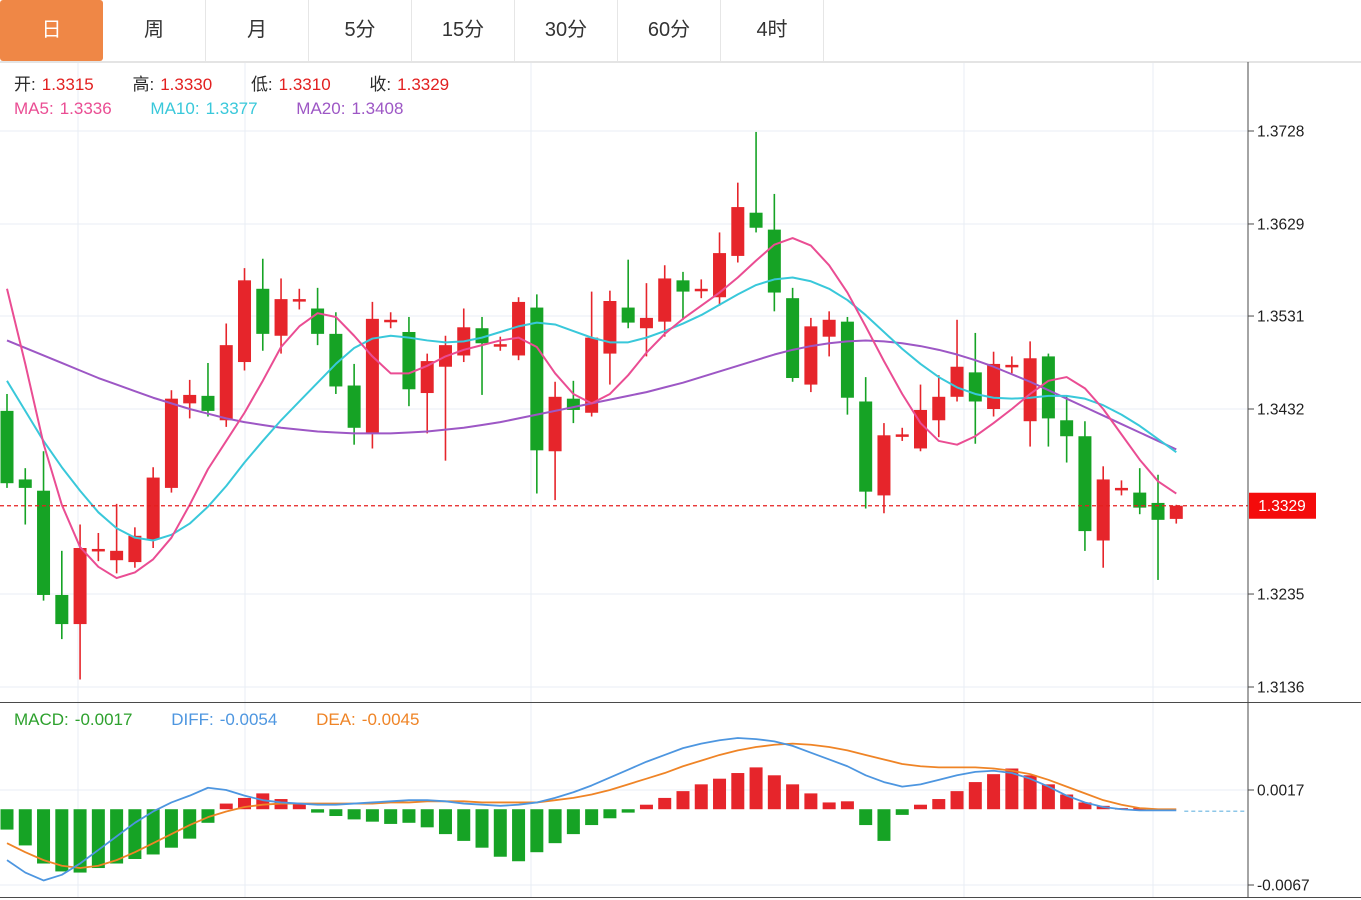  What do you see at coordinates (51, 30) in the screenshot?
I see `tab-day: 日` at bounding box center [51, 30].